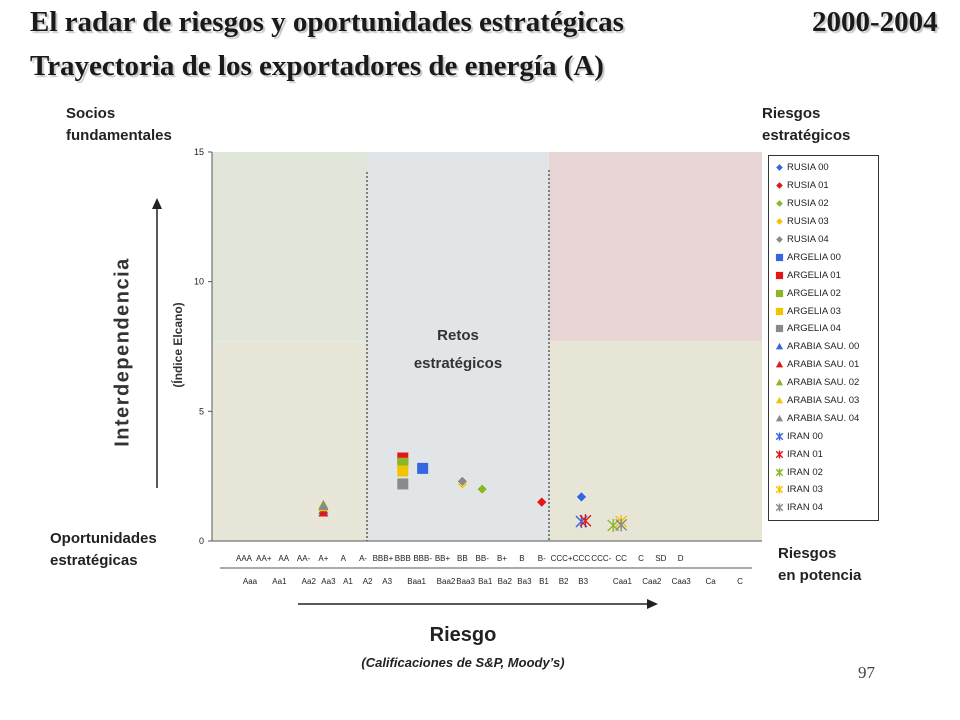 The width and height of the screenshot is (960, 720). What do you see at coordinates (808, 186) in the screenshot?
I see `legend-label: RUSIA 01` at bounding box center [808, 186].